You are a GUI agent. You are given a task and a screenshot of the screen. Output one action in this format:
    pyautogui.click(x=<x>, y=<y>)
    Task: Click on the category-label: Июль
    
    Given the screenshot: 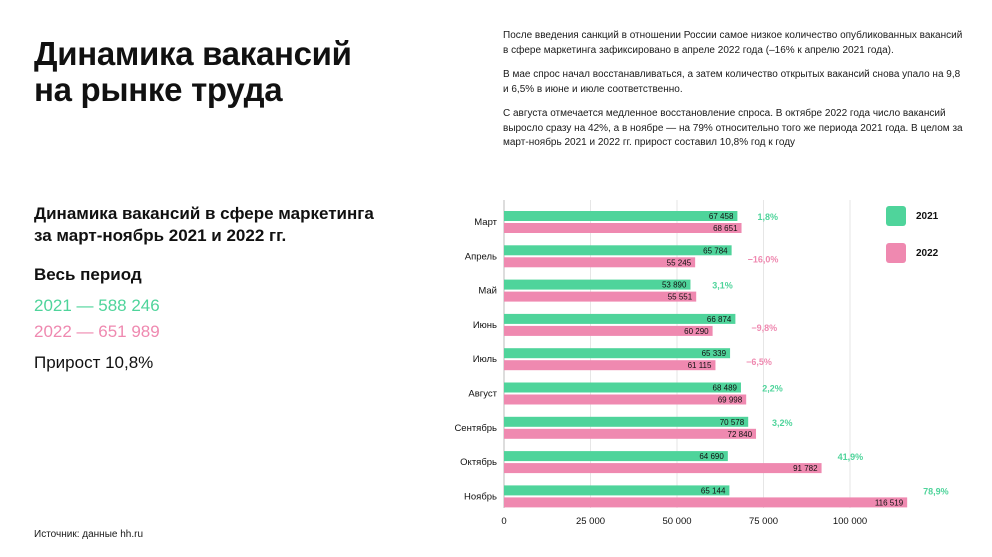 What is the action you would take?
    pyautogui.click(x=485, y=359)
    